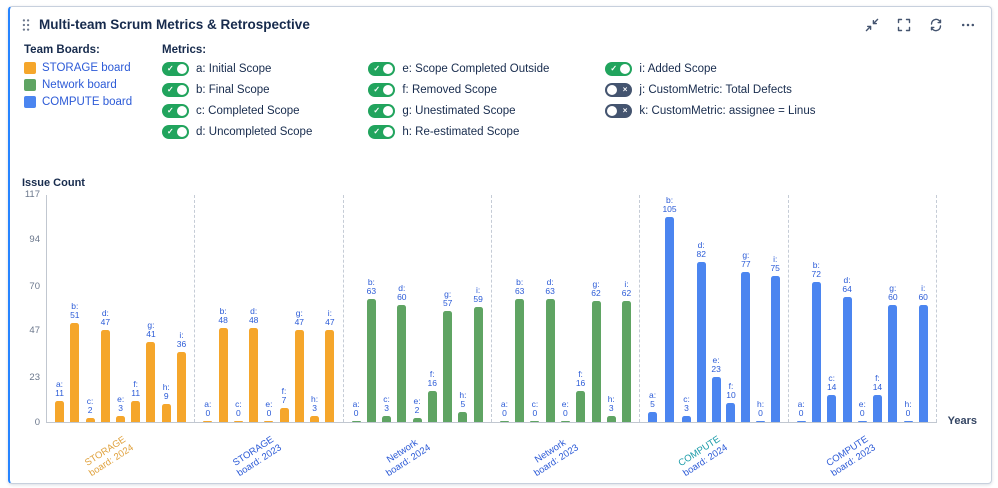 The height and width of the screenshot is (488, 998). I want to click on metric-toggle-d: ✓, so click(175, 132).